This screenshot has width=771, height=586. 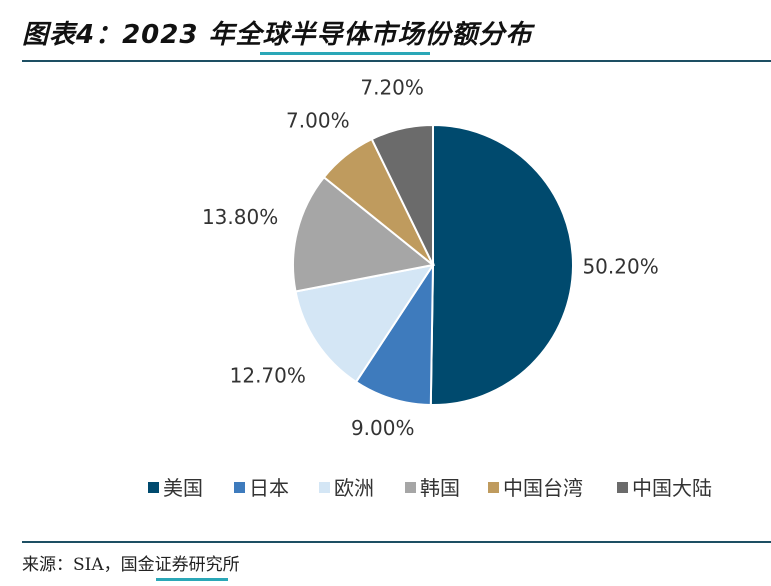 What do you see at coordinates (543, 488) in the screenshot?
I see `legend-label-4: 中国台湾` at bounding box center [543, 488].